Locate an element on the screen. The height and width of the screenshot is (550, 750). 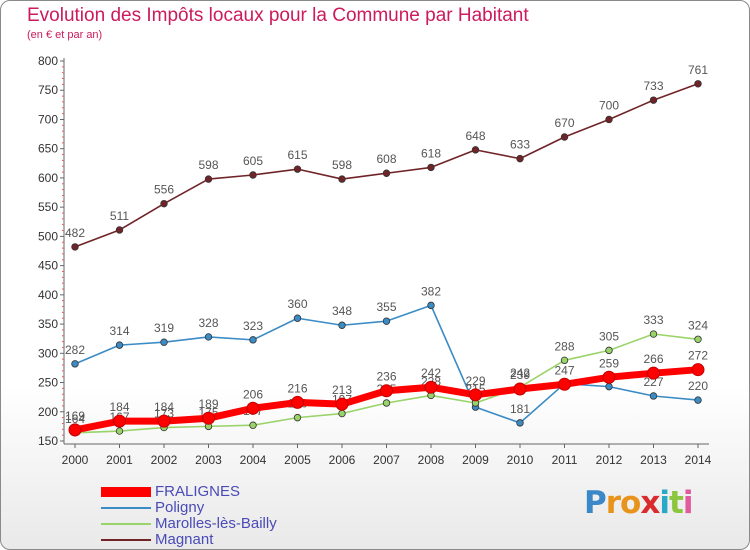
data-label-marolles-l-s-bailly: 324 is located at coordinates (698, 325).